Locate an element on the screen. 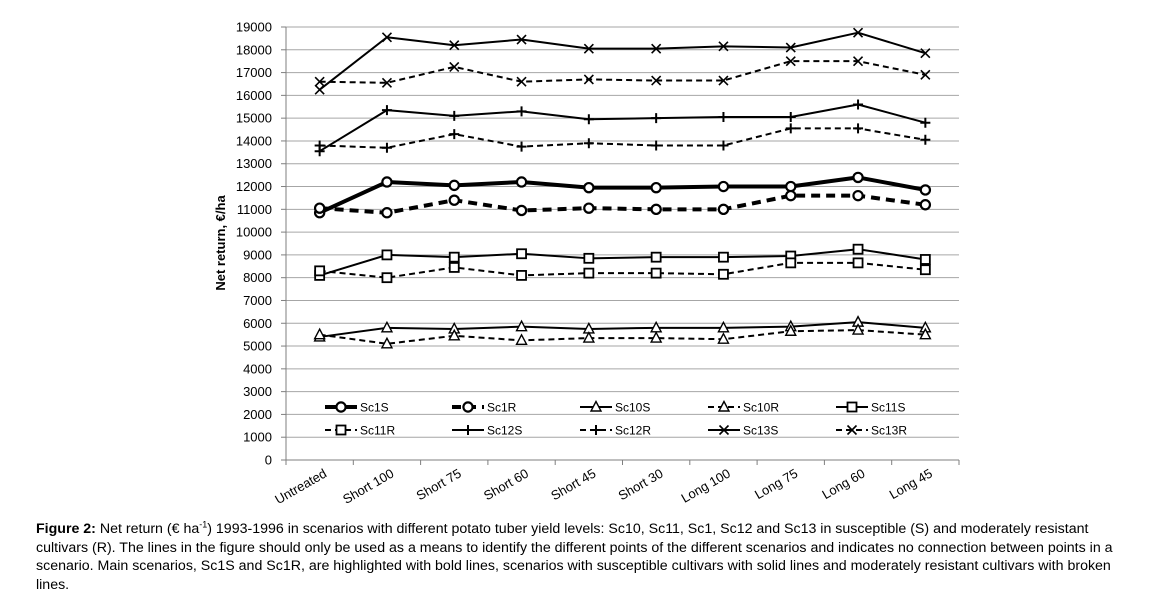 This screenshot has width=1167, height=609. x-tick-label: Short 30 is located at coordinates (641, 485).